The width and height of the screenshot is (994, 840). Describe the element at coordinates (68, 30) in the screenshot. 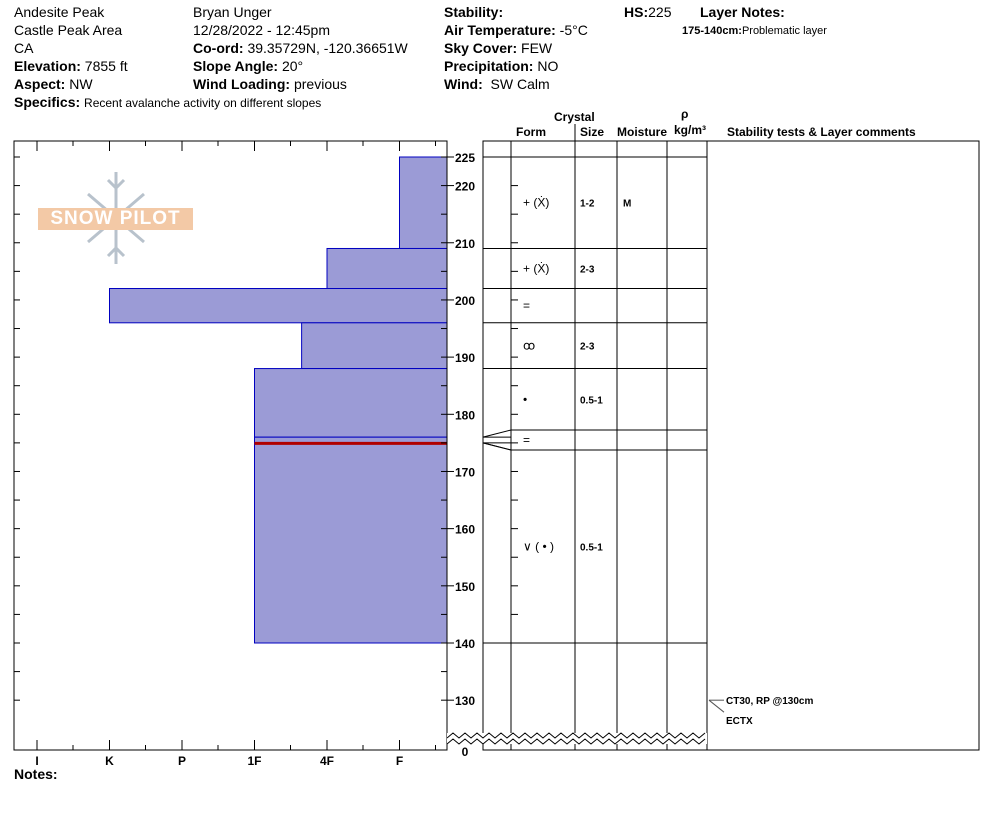

I see `area: Castle Peak Area` at that location.